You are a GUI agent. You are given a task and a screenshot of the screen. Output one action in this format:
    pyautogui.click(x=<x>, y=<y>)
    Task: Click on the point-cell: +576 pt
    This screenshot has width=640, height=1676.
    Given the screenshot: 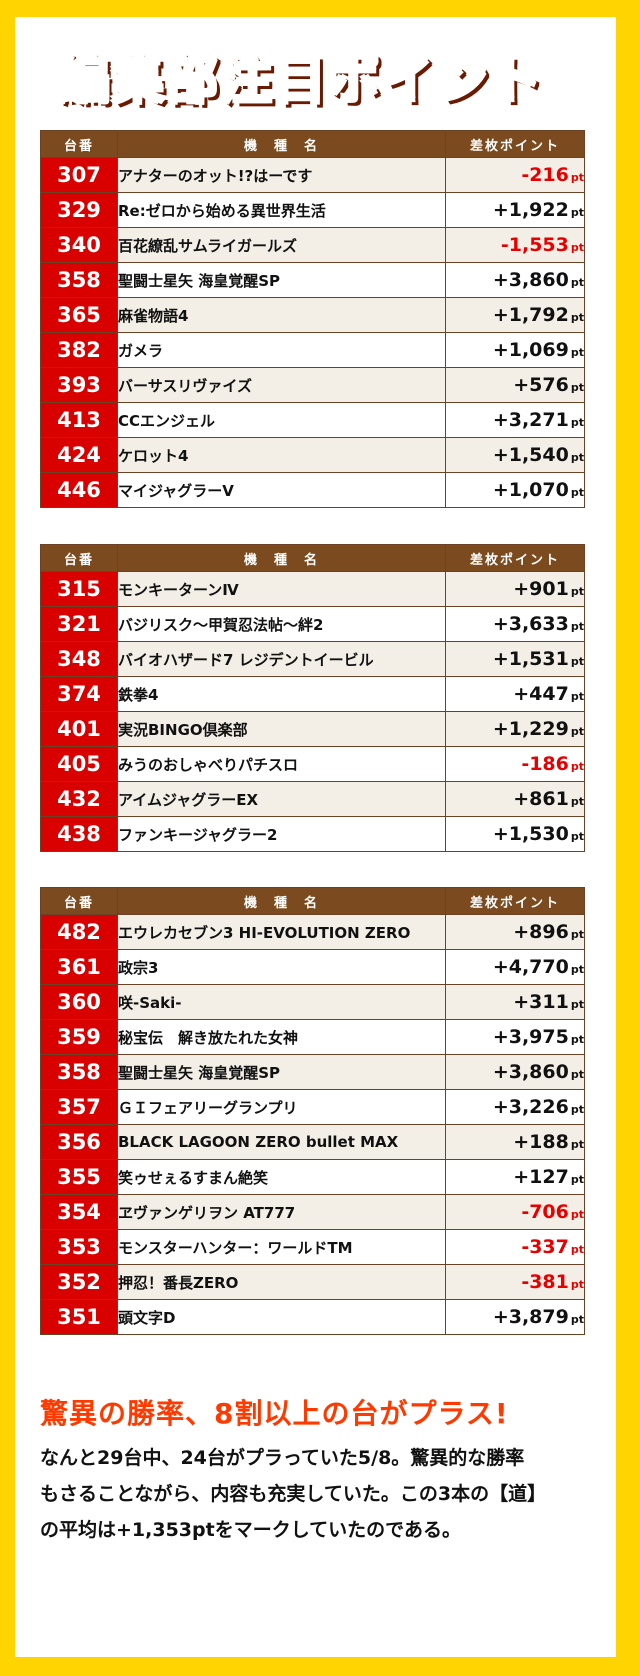 What is the action you would take?
    pyautogui.click(x=515, y=385)
    